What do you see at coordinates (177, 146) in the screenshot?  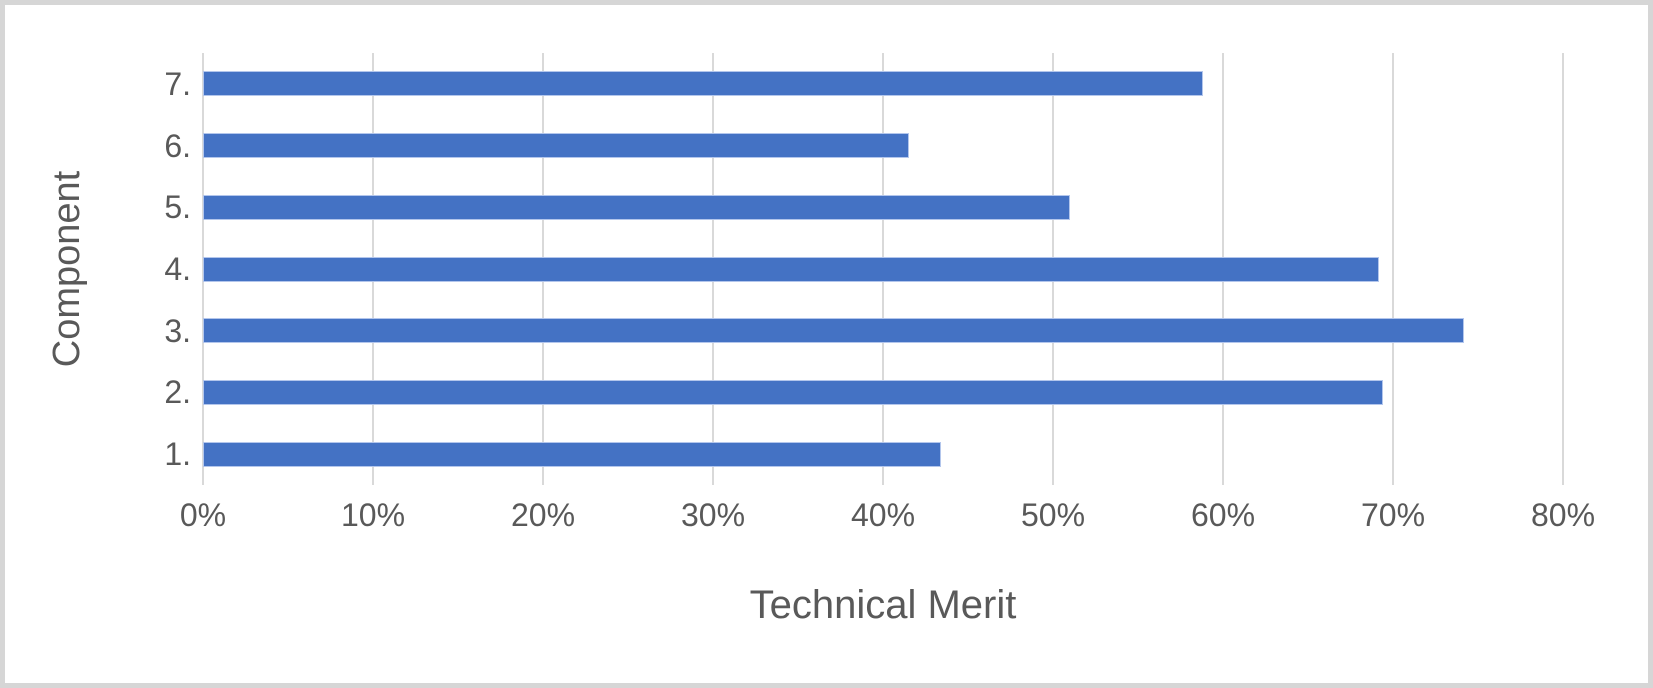 I see `y-tick-label: 6.` at bounding box center [177, 146].